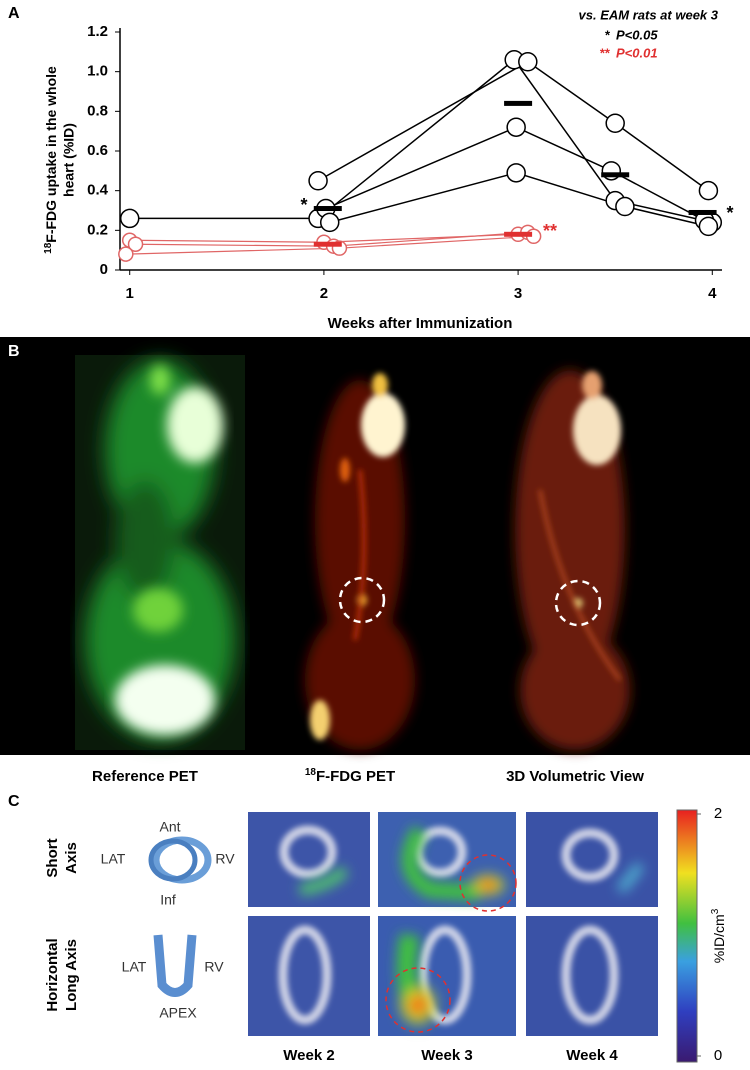 The width and height of the screenshot is (750, 1070). I want to click on legend-text: P<0.01, so click(637, 52).